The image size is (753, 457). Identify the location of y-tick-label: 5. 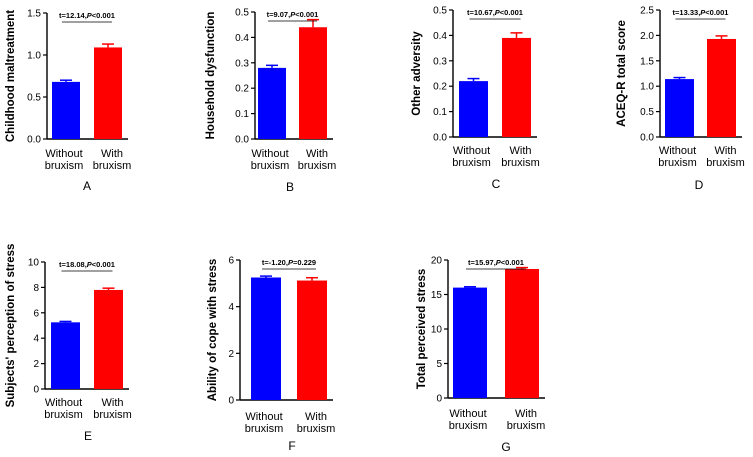
(439, 364).